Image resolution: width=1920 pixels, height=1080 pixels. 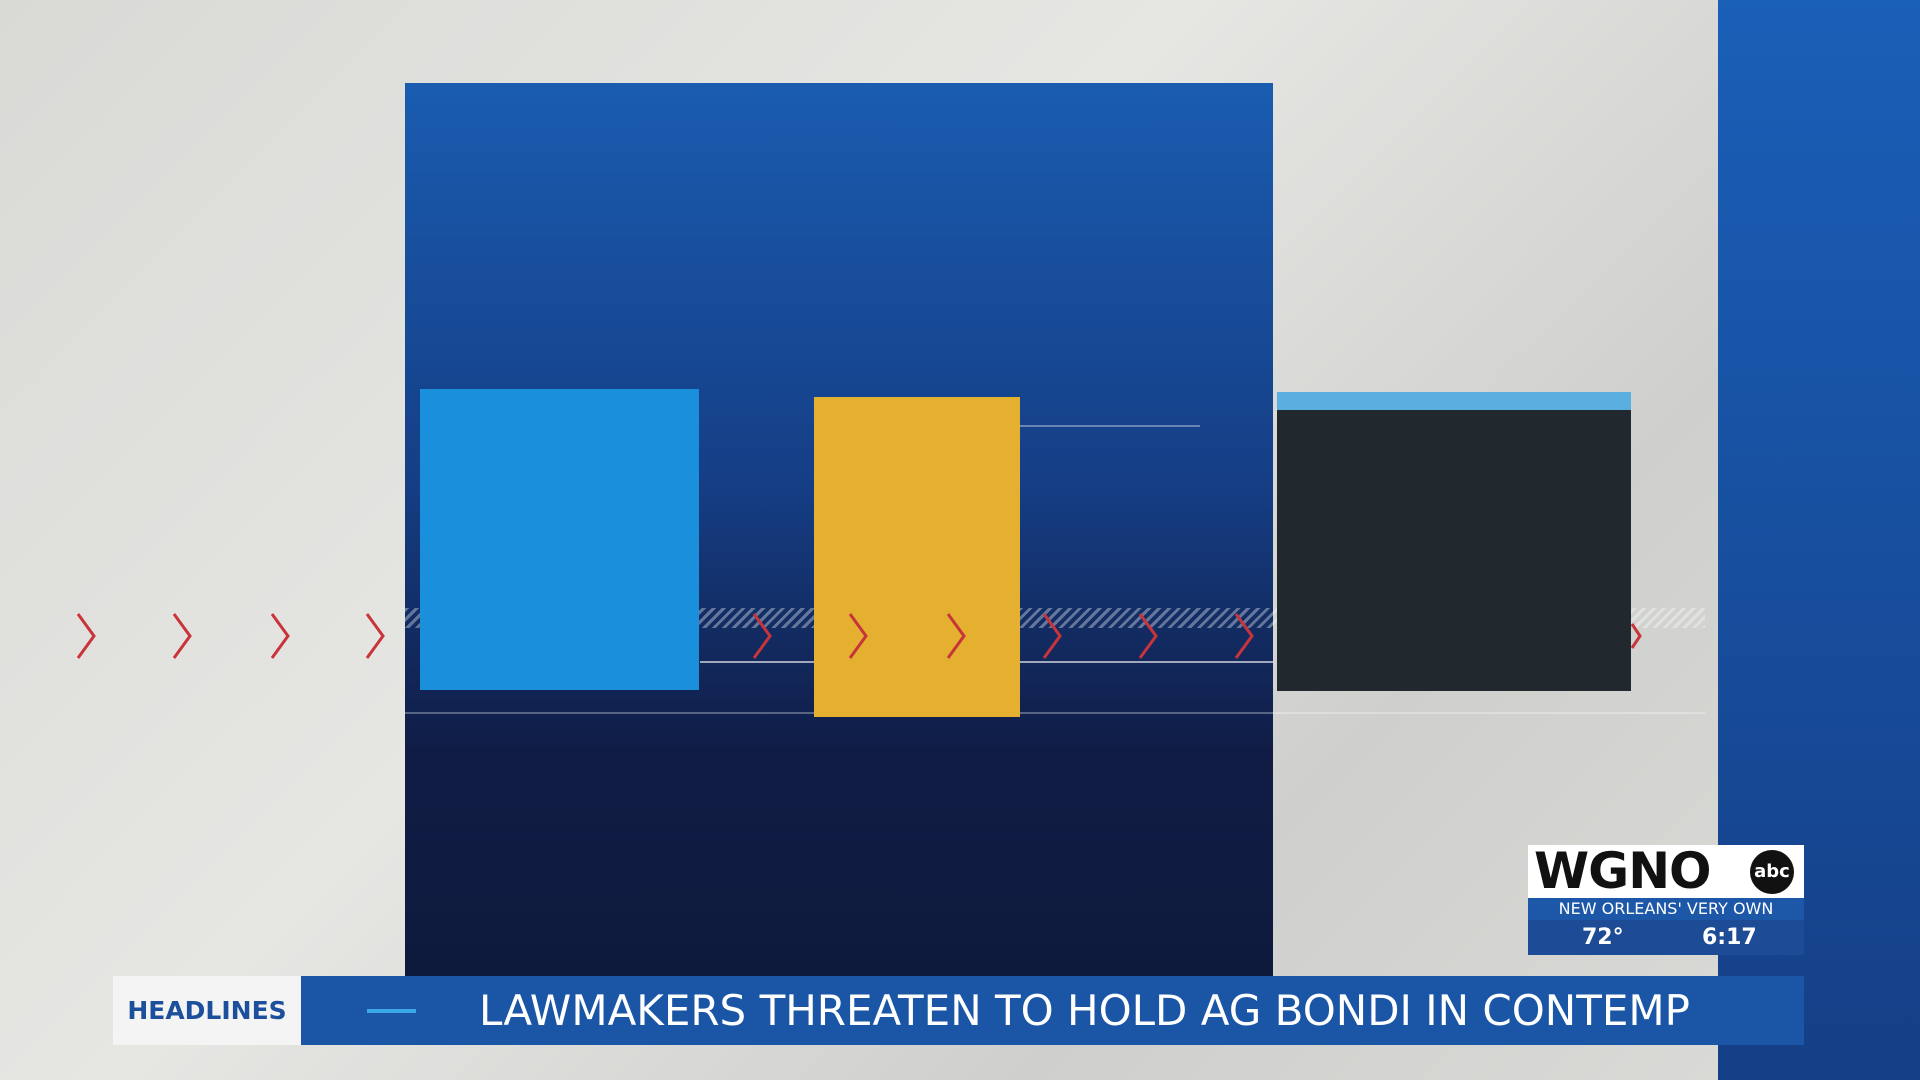 What do you see at coordinates (559, 539) in the screenshot?
I see `blue-box` at bounding box center [559, 539].